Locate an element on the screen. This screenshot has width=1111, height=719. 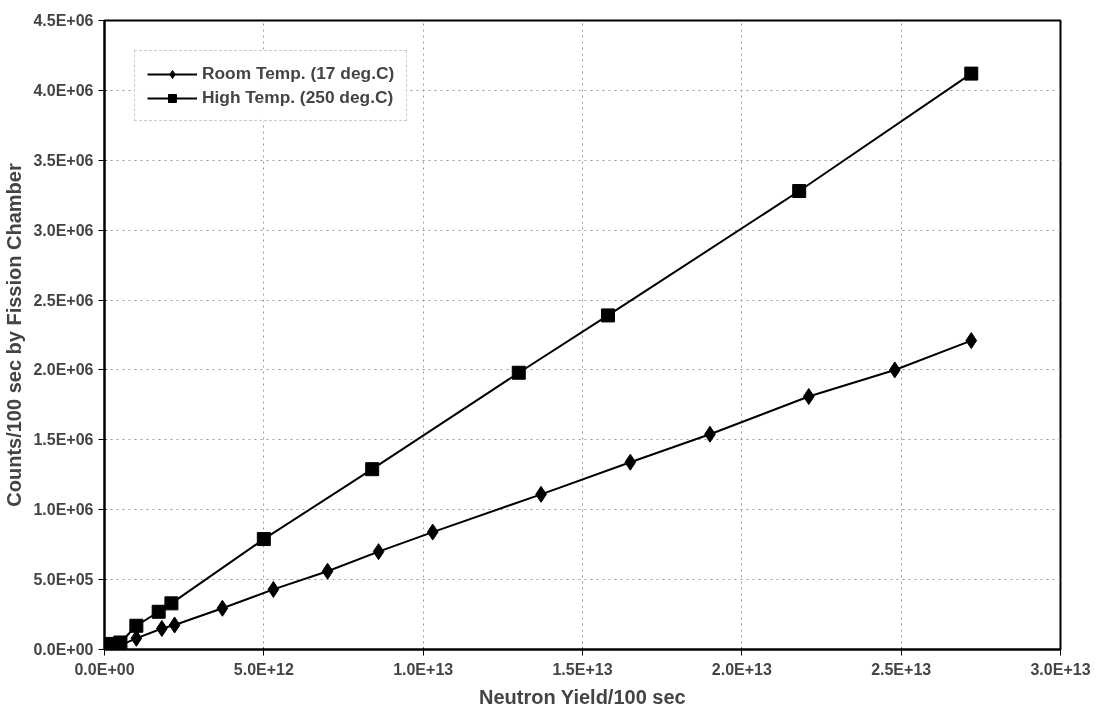
x-tick-label: 1.0E+13 is located at coordinates (423, 669).